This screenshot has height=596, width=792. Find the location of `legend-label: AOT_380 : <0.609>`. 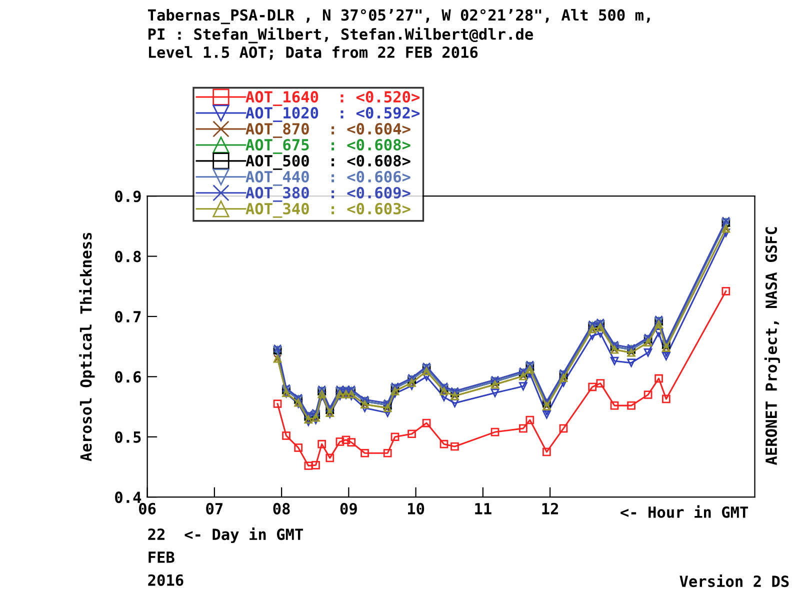

legend-label: AOT_380 : <0.609> is located at coordinates (328, 194).